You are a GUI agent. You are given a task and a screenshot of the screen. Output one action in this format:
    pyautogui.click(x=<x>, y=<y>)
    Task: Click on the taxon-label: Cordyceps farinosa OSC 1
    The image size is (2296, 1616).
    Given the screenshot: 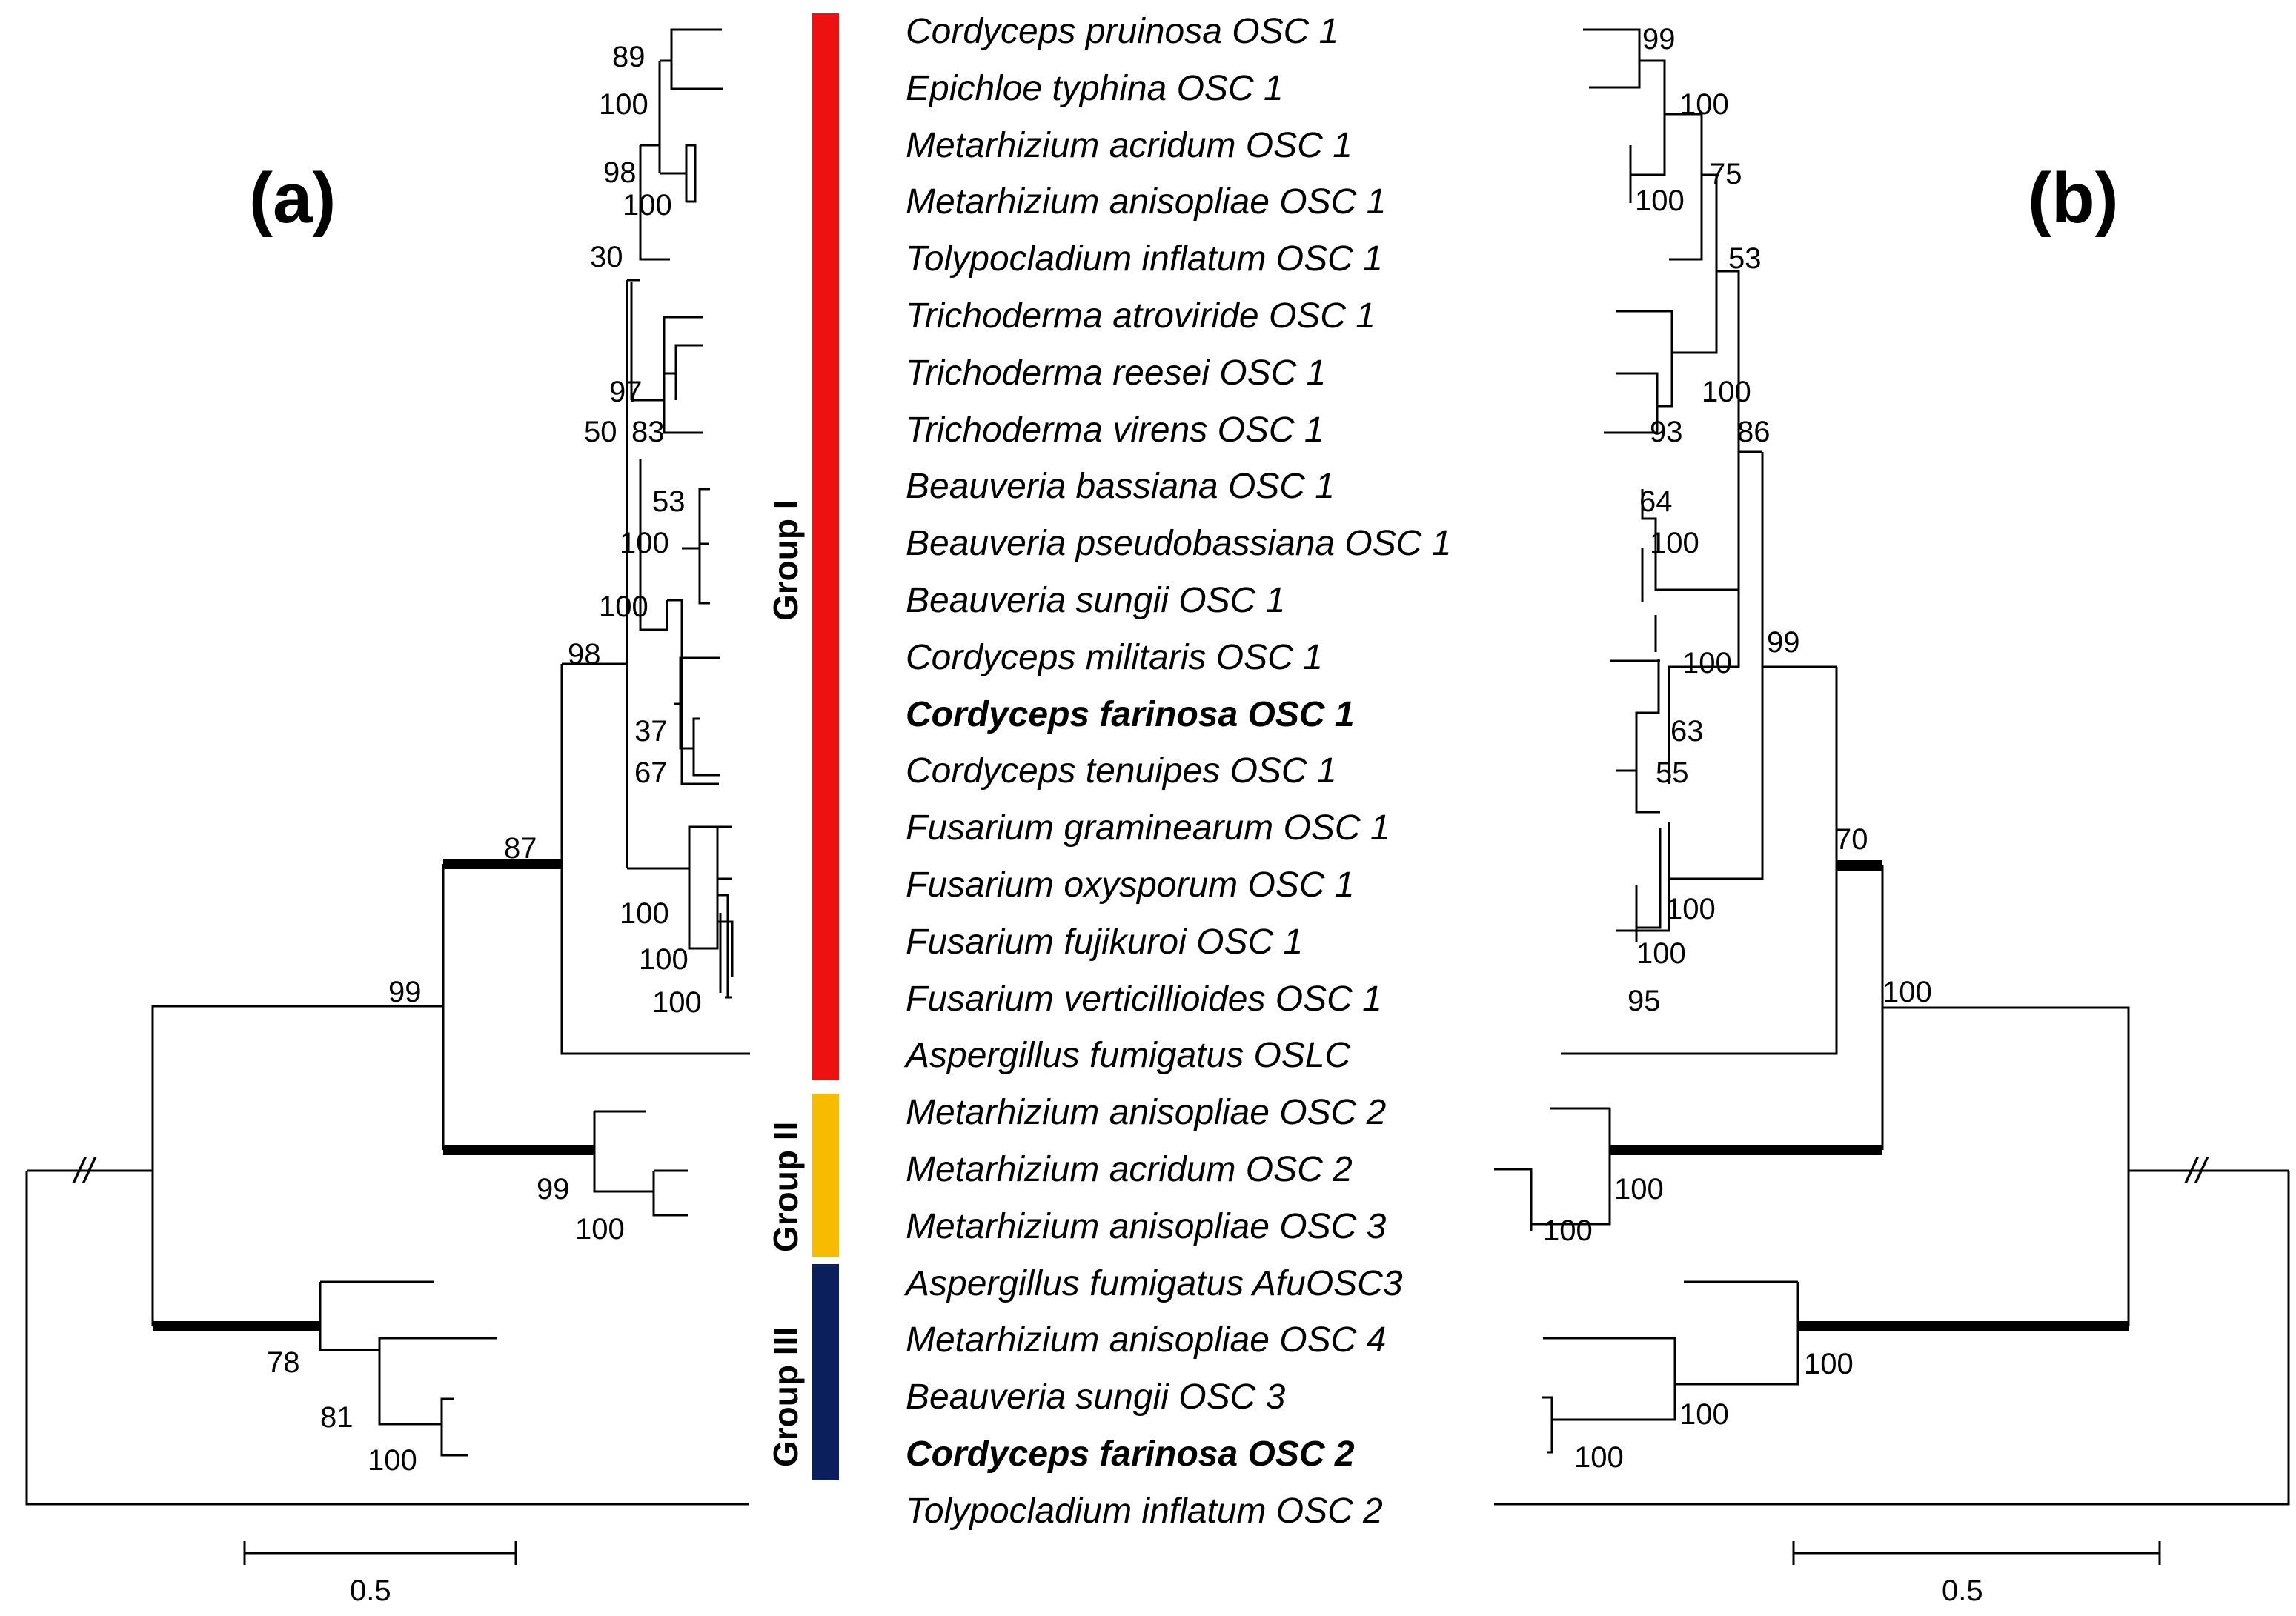 What is the action you would take?
    pyautogui.click(x=1130, y=714)
    